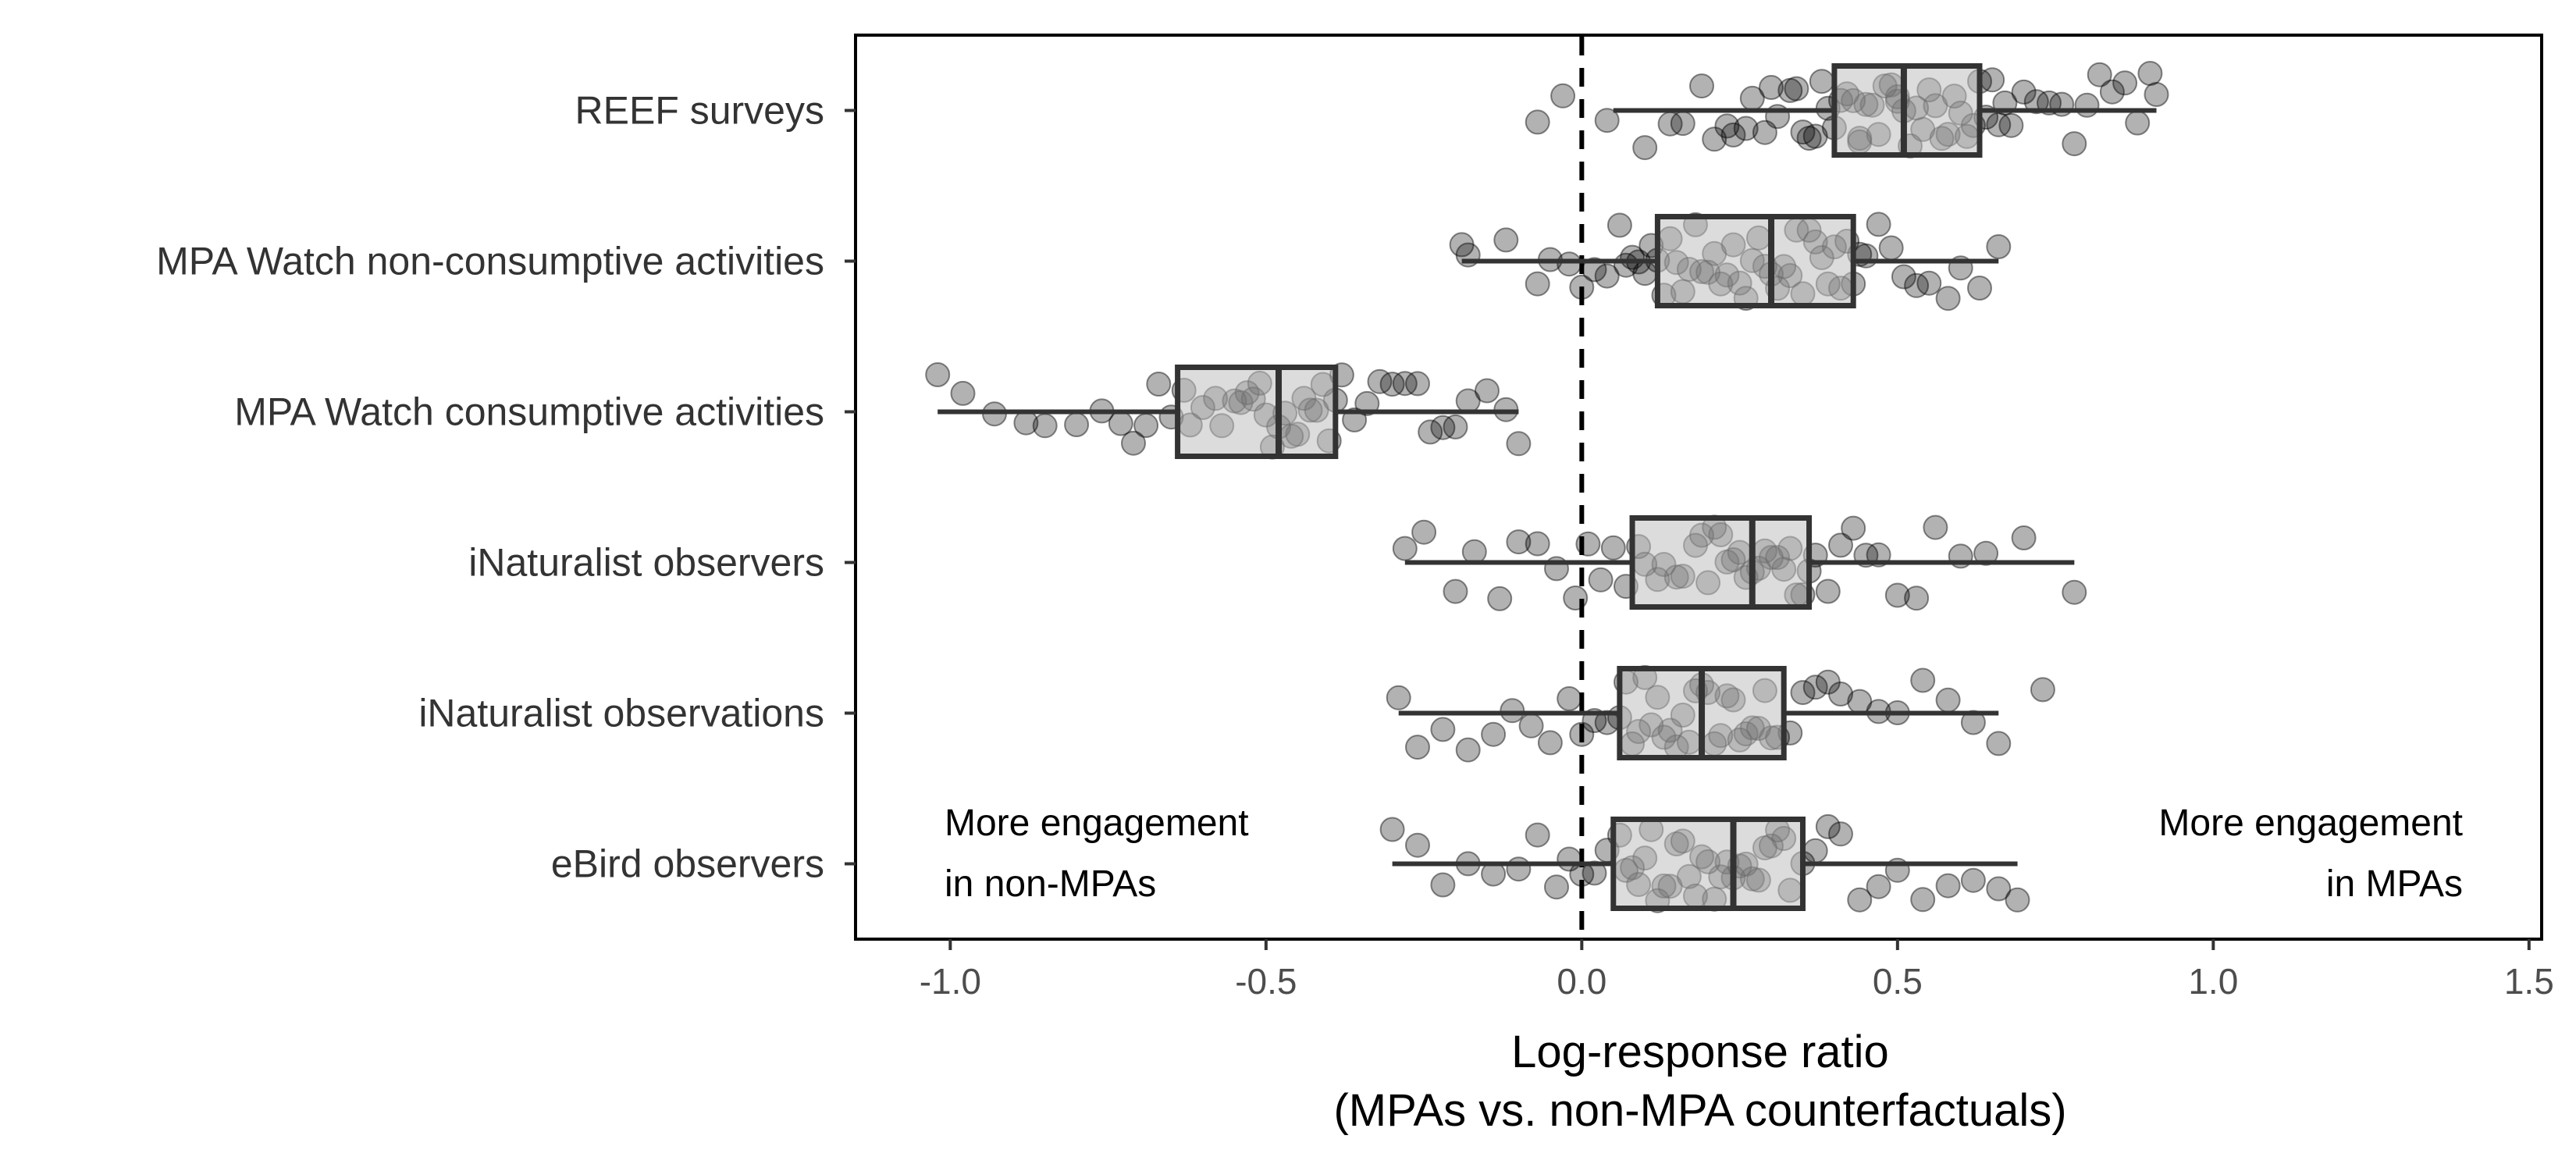  Describe the element at coordinates (1097, 824) in the screenshot. I see `annotation-left-line1: More engagement` at that location.